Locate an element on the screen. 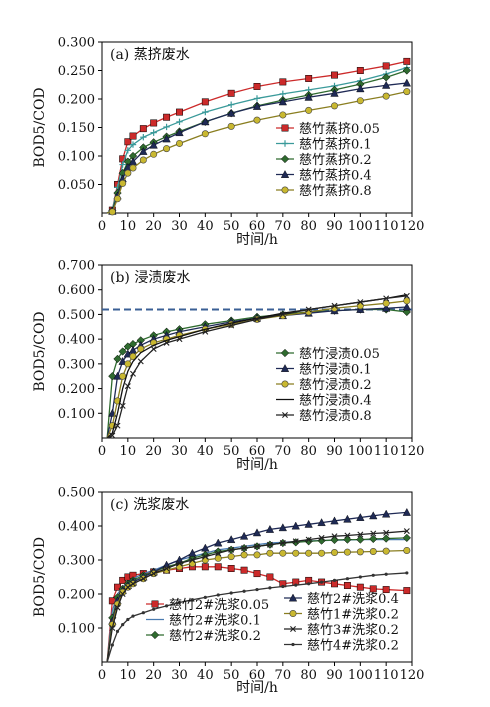 The image size is (490, 707). legend-item: 慈竹蒸挤0.4 is located at coordinates (324, 176).